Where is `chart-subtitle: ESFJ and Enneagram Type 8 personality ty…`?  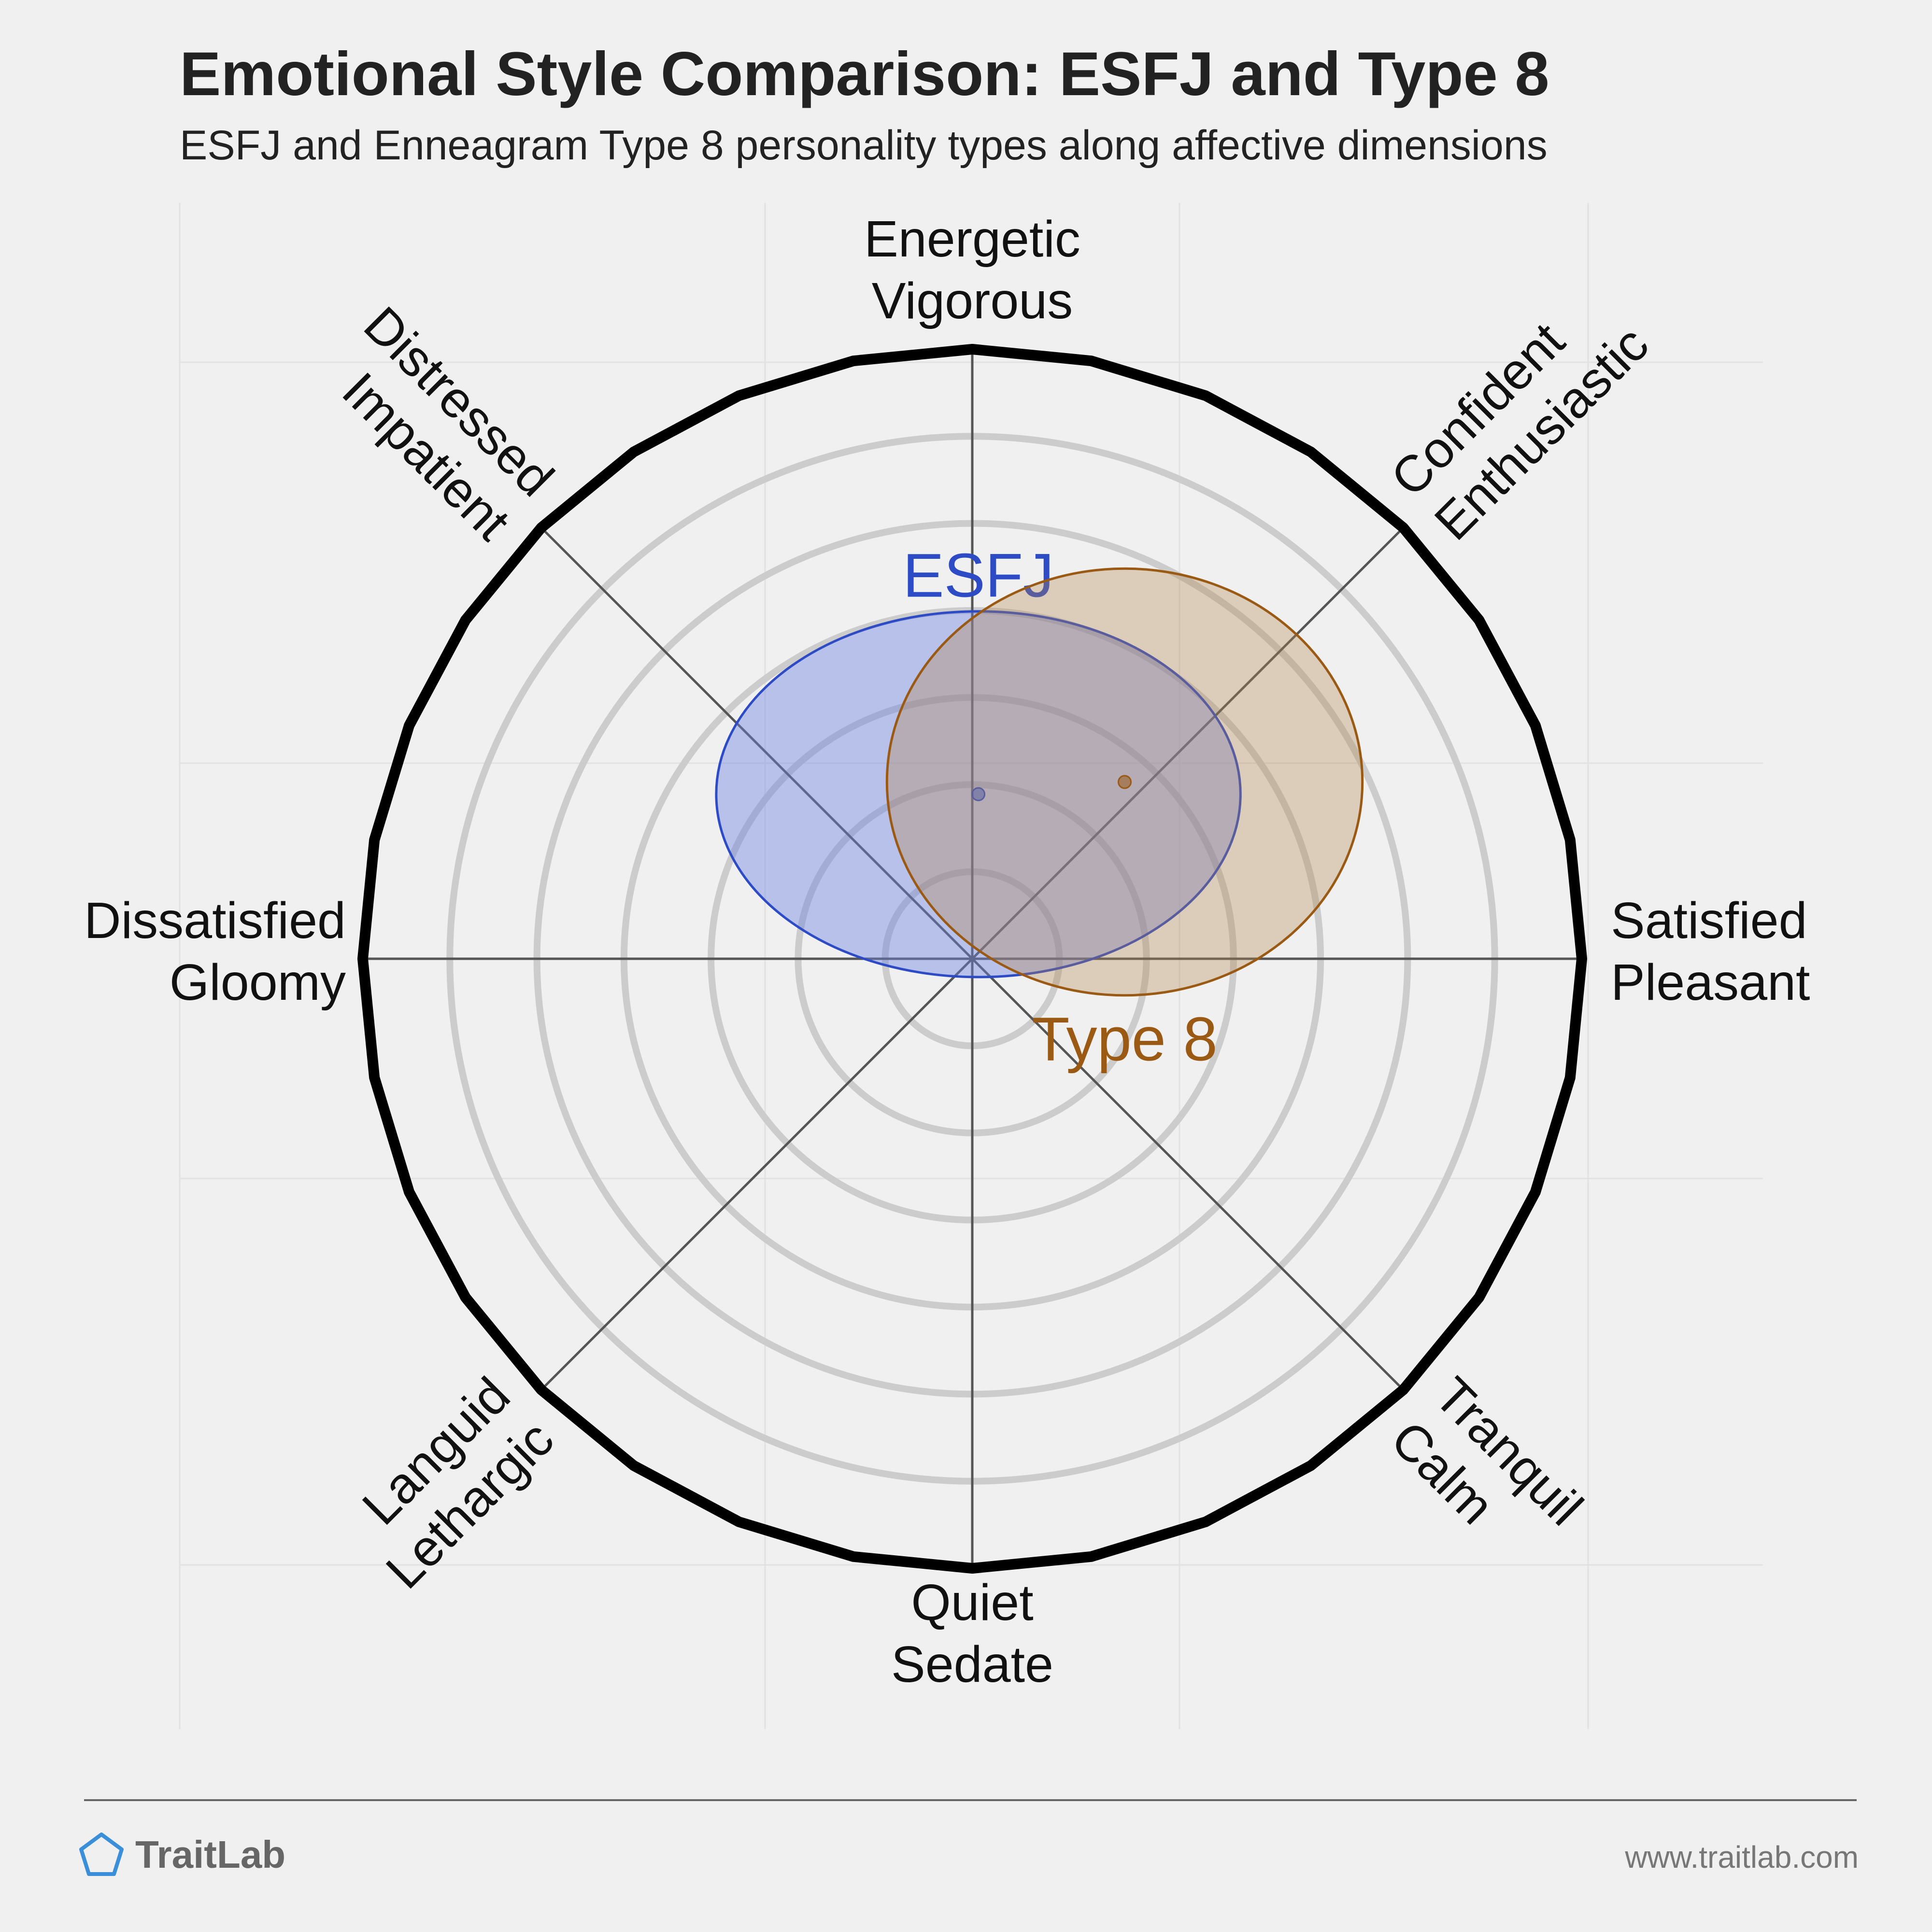 chart-subtitle: ESFJ and Enneagram Type 8 personality ty… is located at coordinates (864, 145).